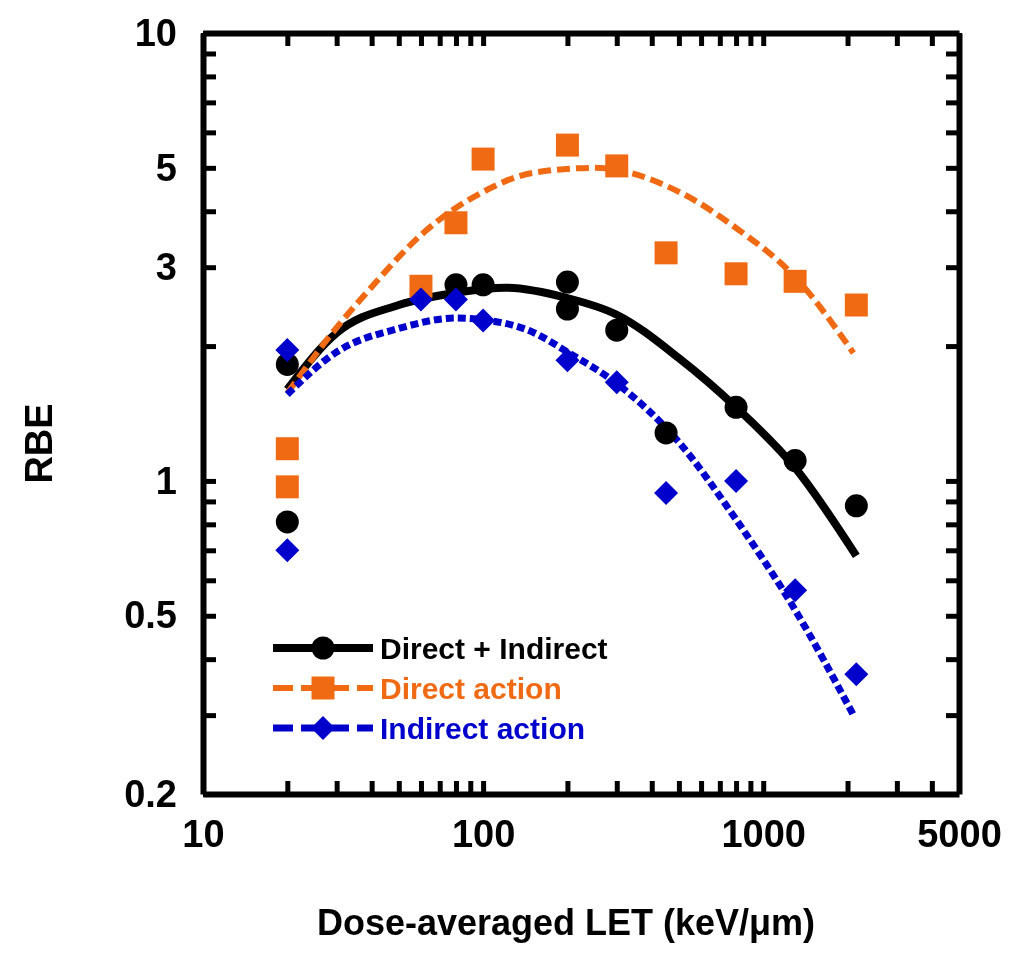  What do you see at coordinates (150, 793) in the screenshot?
I see `y-tick-label: 0.2` at bounding box center [150, 793].